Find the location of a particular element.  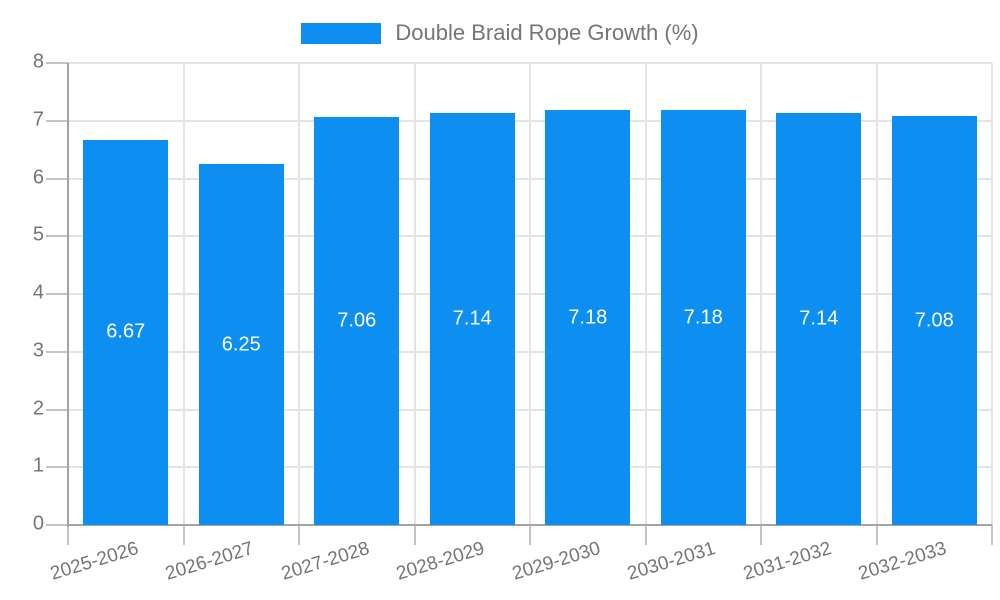

legend-swatch-icon is located at coordinates (341, 33).